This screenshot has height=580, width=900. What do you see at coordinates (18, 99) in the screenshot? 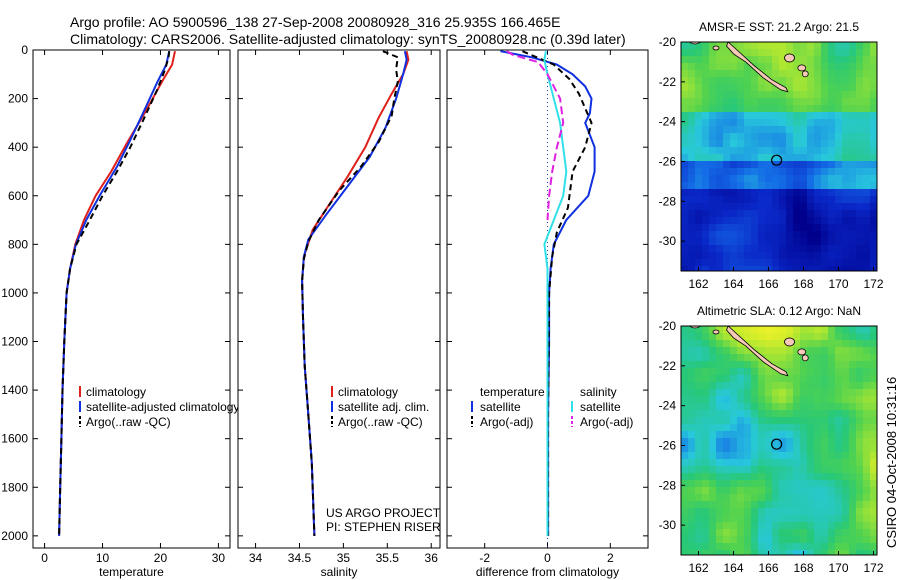
I see `y-tick-label: 200` at bounding box center [18, 99].